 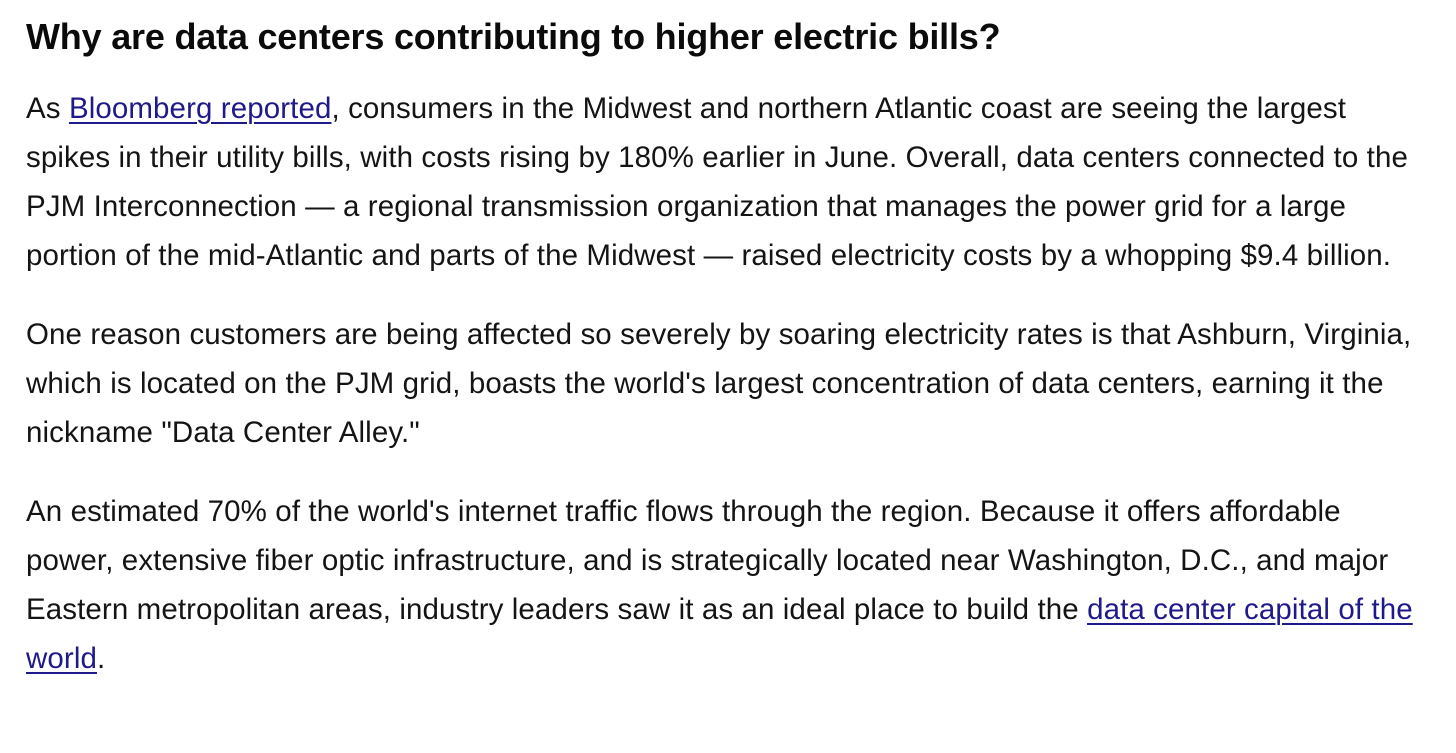 I want to click on data-center-capital-link: data center capital of the world, so click(x=719, y=634).